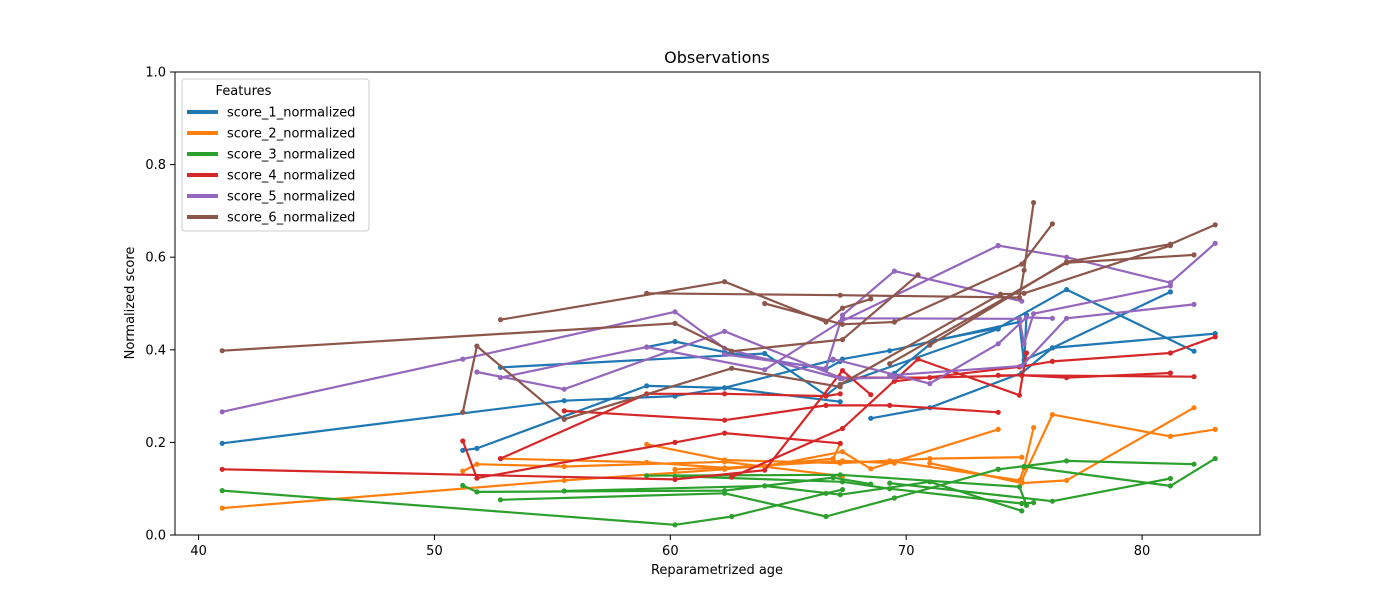 The width and height of the screenshot is (1400, 600). Describe the element at coordinates (291, 197) in the screenshot. I see `legend-entry: score_5_normalized` at that location.